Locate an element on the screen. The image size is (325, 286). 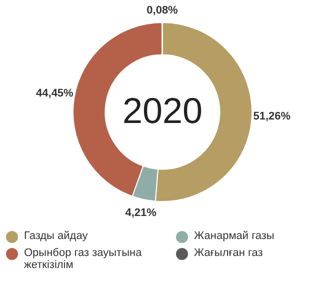
data-label: 0,08% is located at coordinates (162, 10).